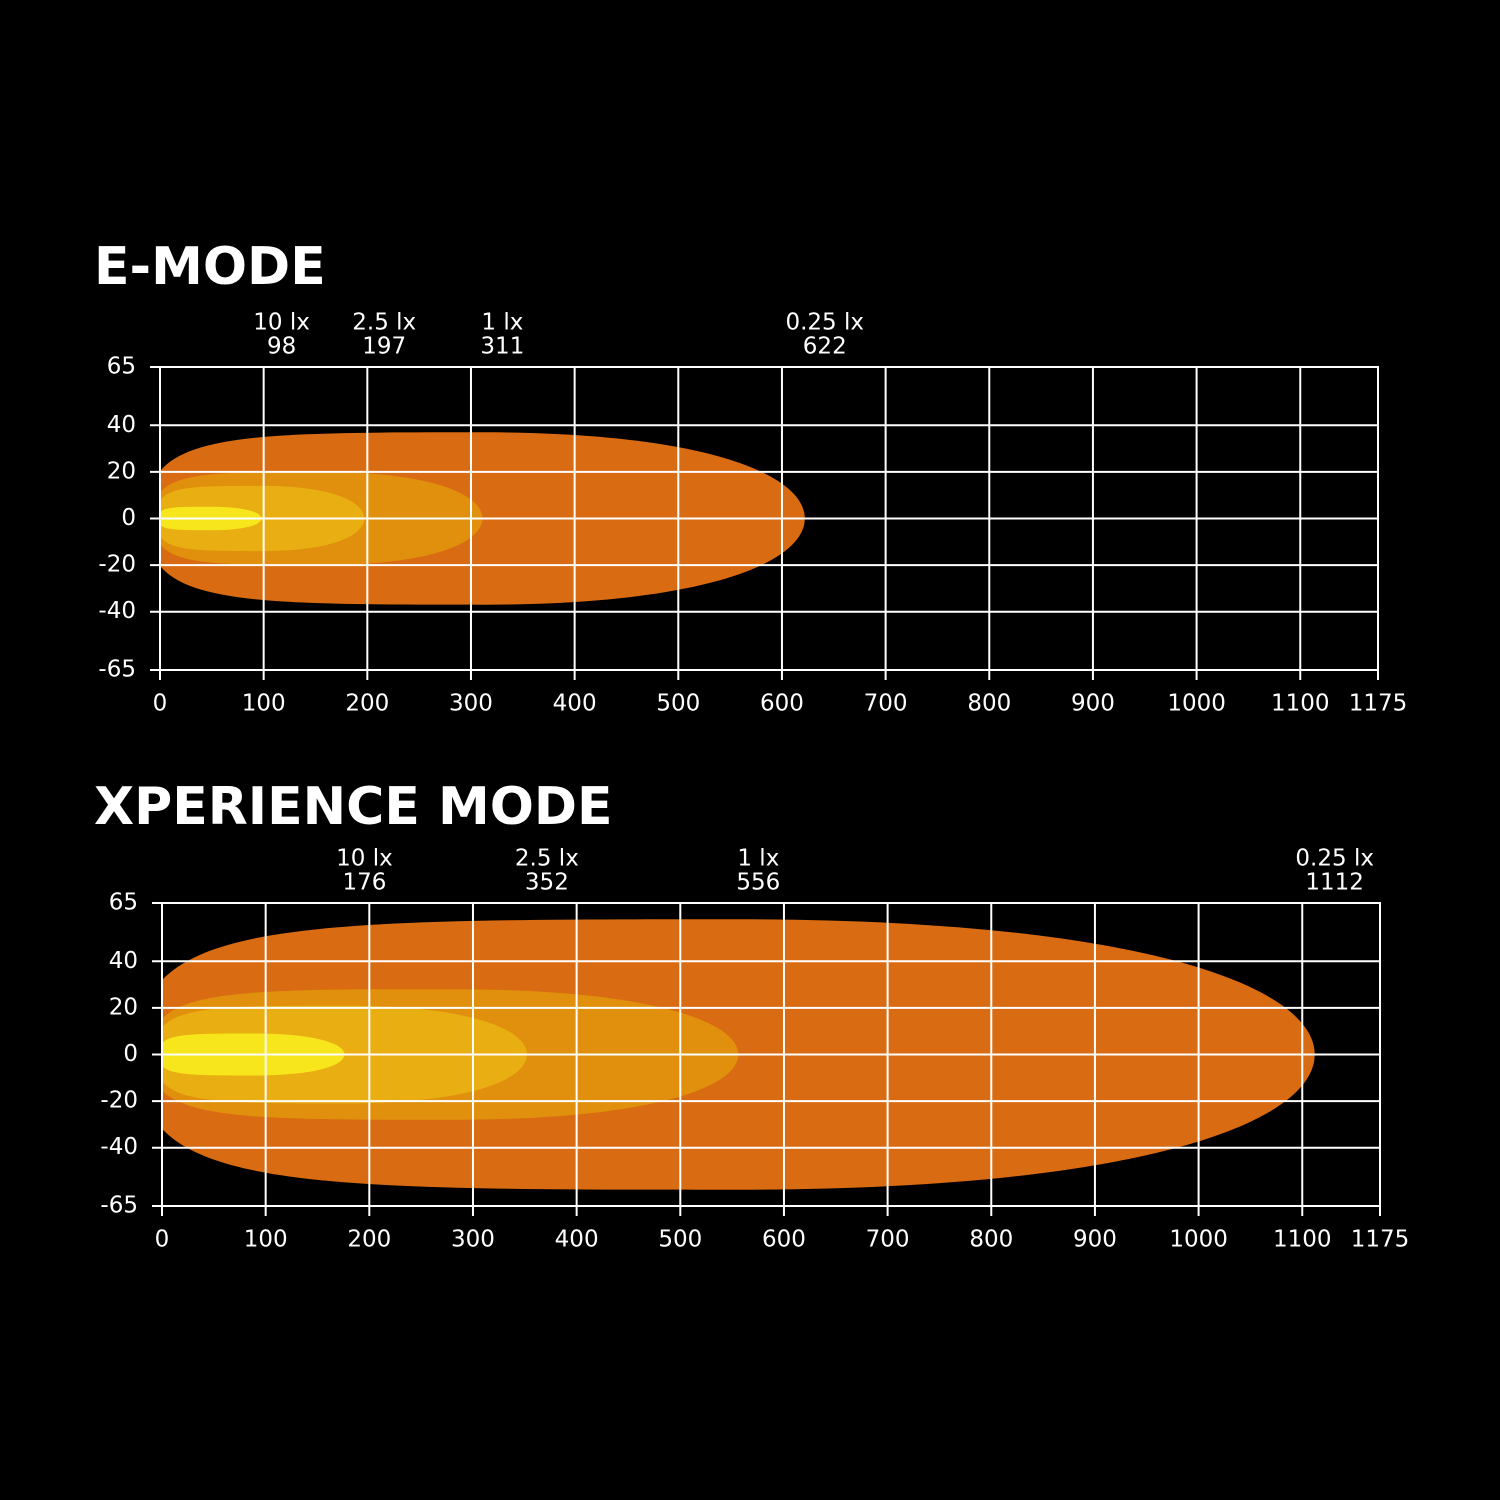  Describe the element at coordinates (547, 883) in the screenshot. I see `zone-reach: 352` at that location.